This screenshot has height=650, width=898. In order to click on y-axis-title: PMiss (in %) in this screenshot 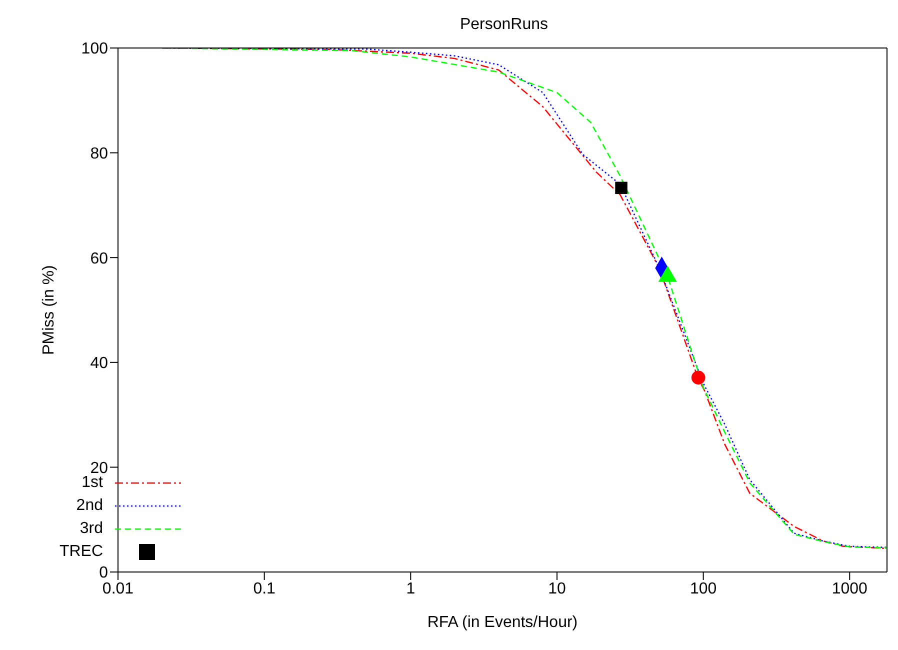, I will do `click(49, 310)`.